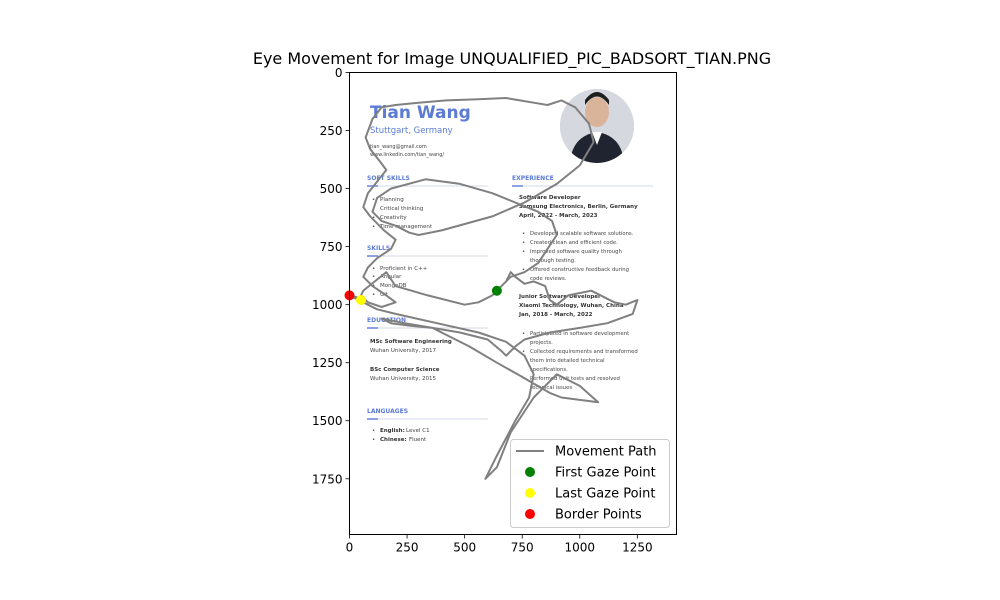 The height and width of the screenshot is (600, 1000). What do you see at coordinates (387, 411) in the screenshot?
I see `resume-languages-heading: LANGUAGES` at bounding box center [387, 411].